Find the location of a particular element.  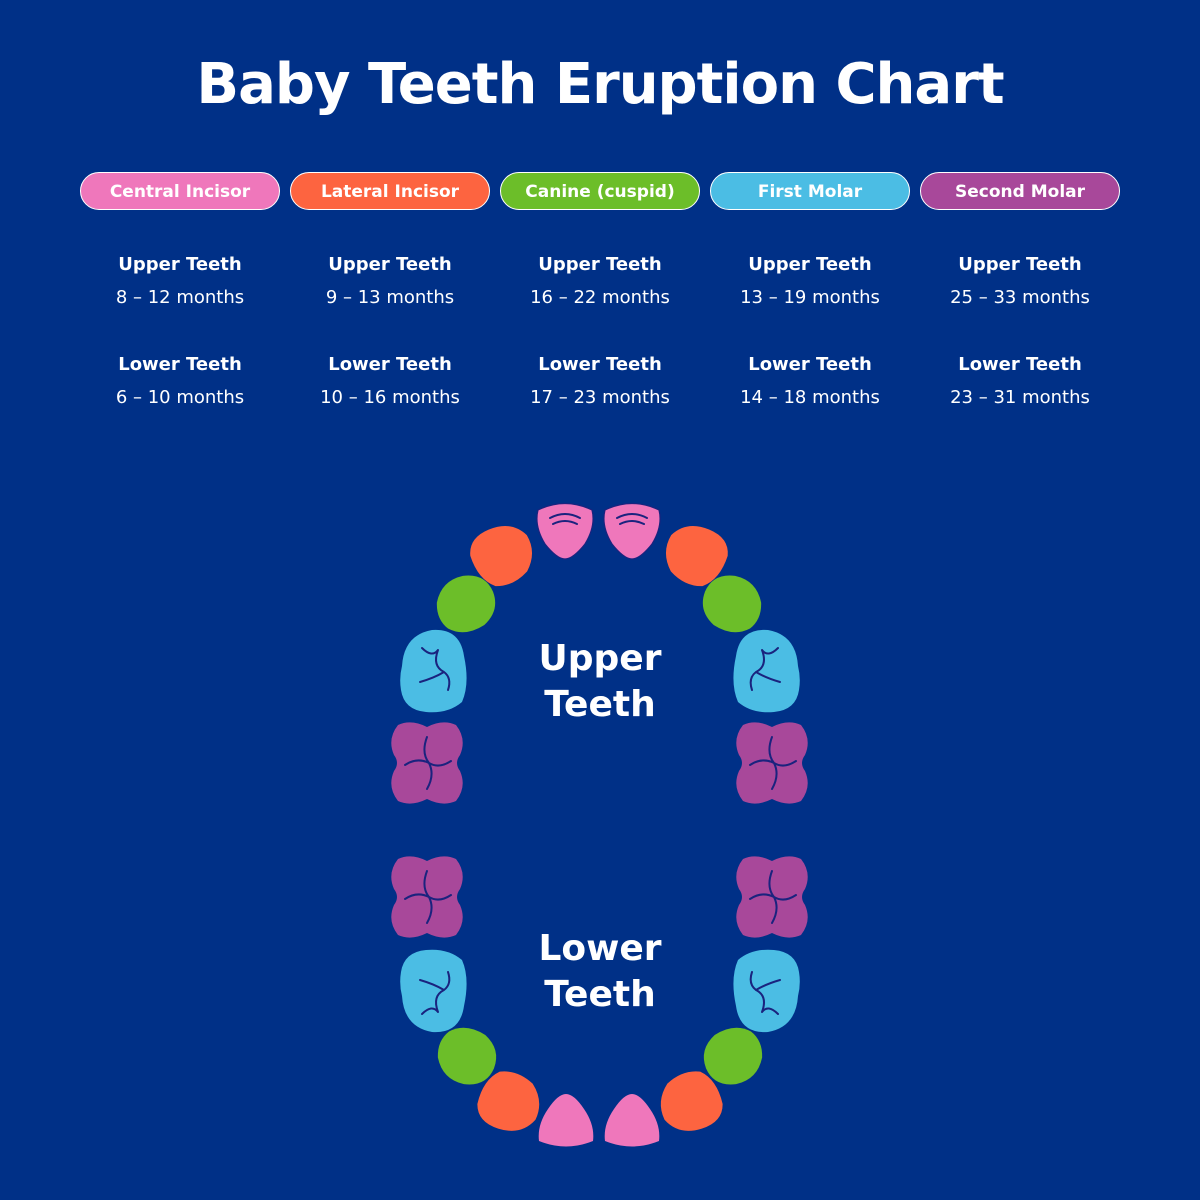

upper-second-molar-left is located at coordinates (427, 763).